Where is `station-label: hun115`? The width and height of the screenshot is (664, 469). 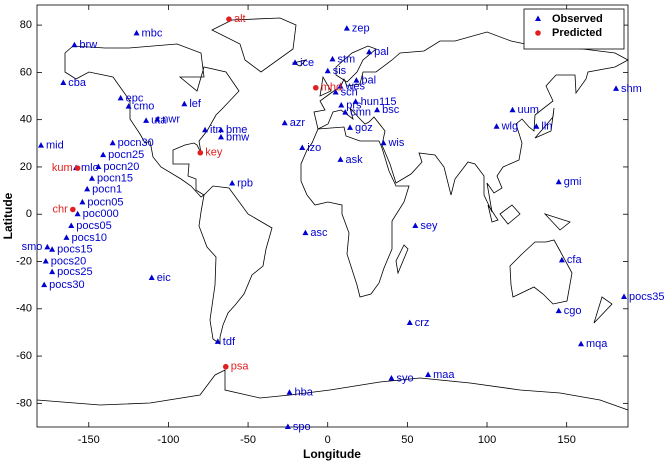
station-label: hun115 is located at coordinates (379, 102).